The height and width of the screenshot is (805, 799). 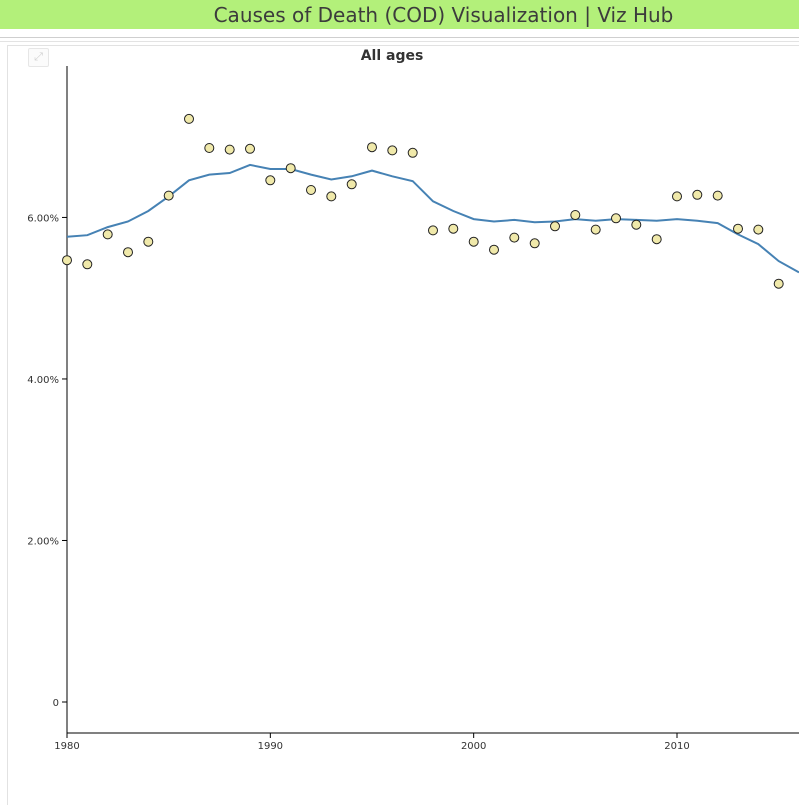 What do you see at coordinates (473, 746) in the screenshot?
I see `x-tick-label: 2000` at bounding box center [473, 746].